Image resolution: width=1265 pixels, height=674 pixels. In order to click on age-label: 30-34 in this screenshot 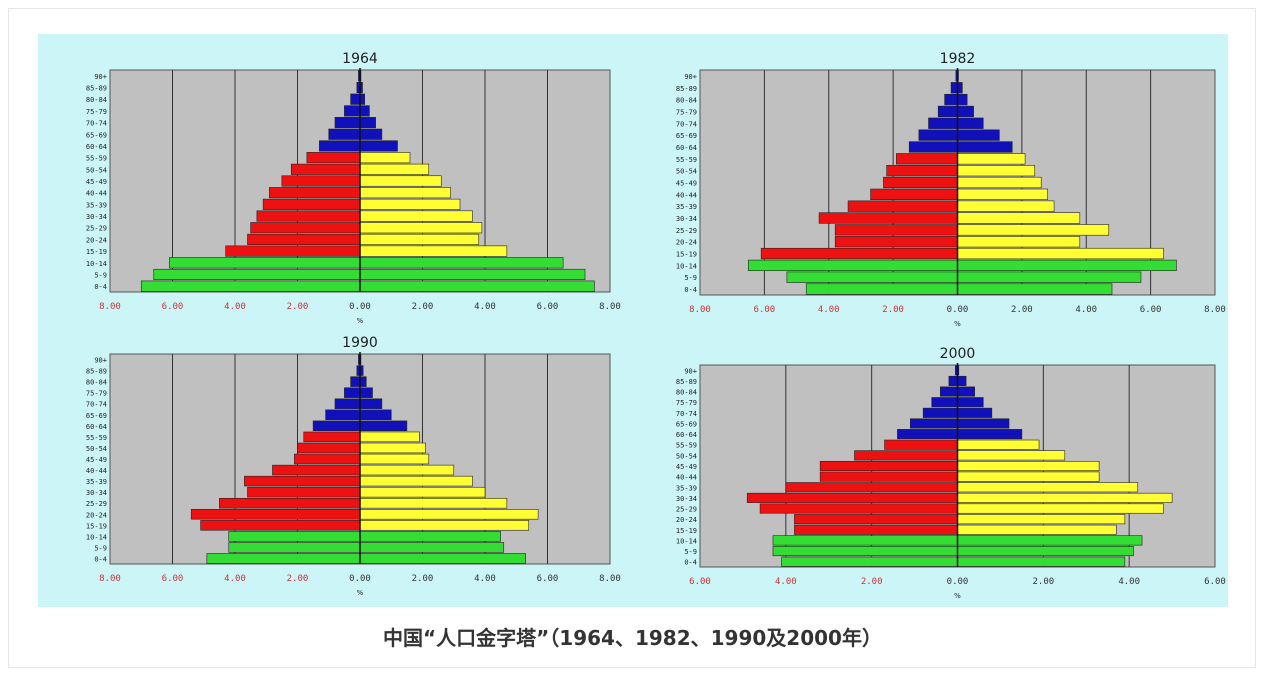, I will do `click(96, 217)`.